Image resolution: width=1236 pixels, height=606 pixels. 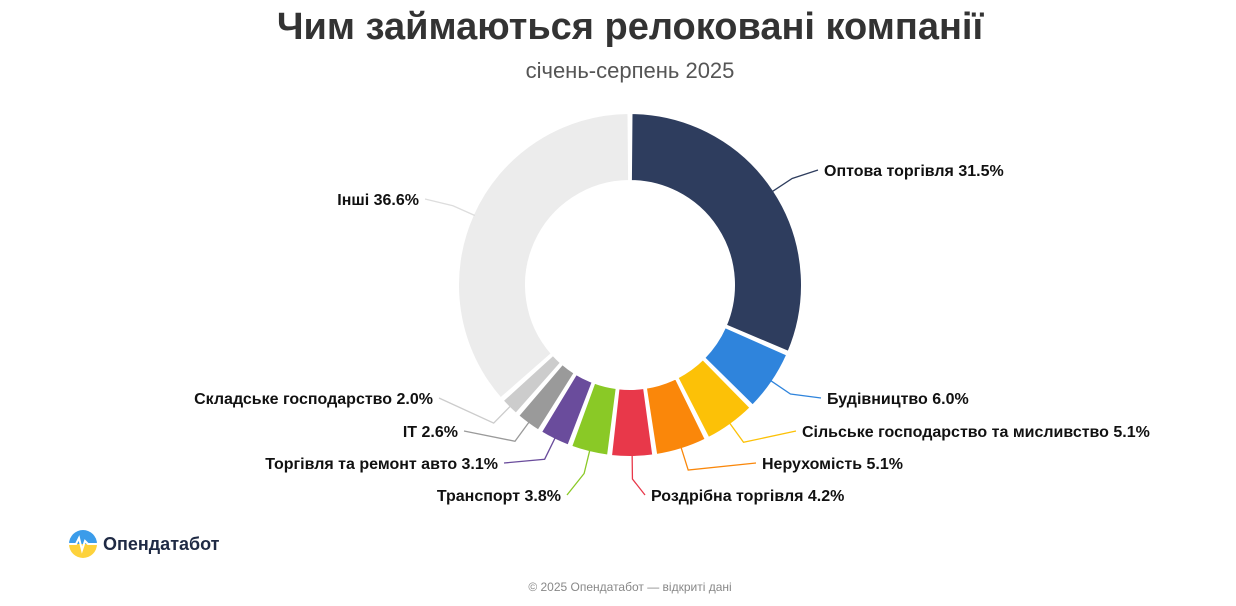 I want to click on footer-credit: © 2025 Опендатабот — відкриті дані, so click(x=630, y=587).